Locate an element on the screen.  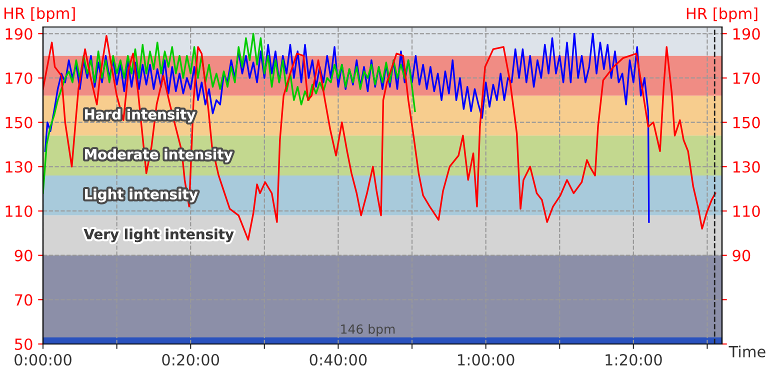
y2-tick-label: 130 is located at coordinates (746, 167).